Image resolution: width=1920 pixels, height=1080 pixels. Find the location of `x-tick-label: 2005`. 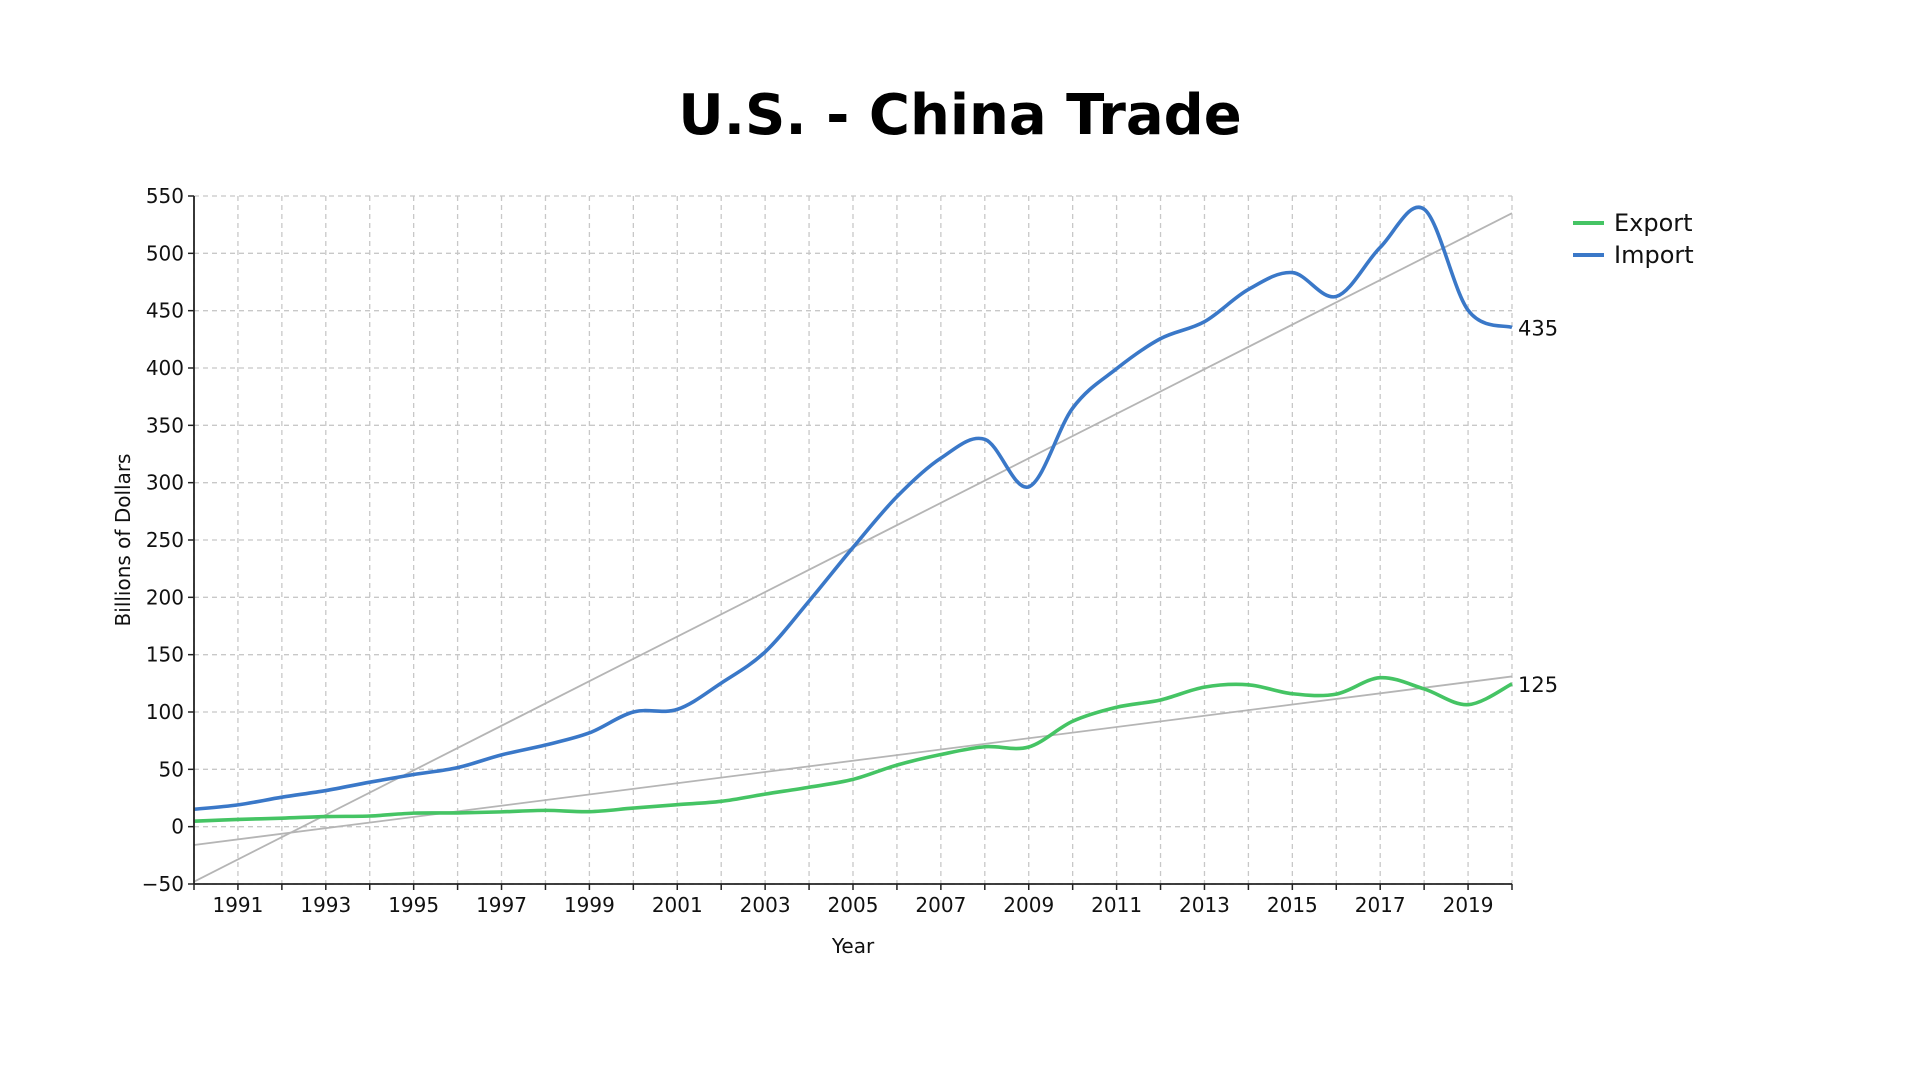

x-tick-label: 2005 is located at coordinates (853, 905).